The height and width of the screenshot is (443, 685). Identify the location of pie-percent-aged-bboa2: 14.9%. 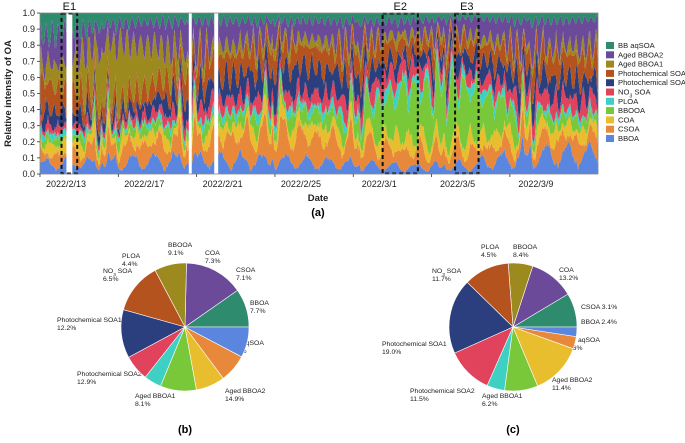
(234, 399).